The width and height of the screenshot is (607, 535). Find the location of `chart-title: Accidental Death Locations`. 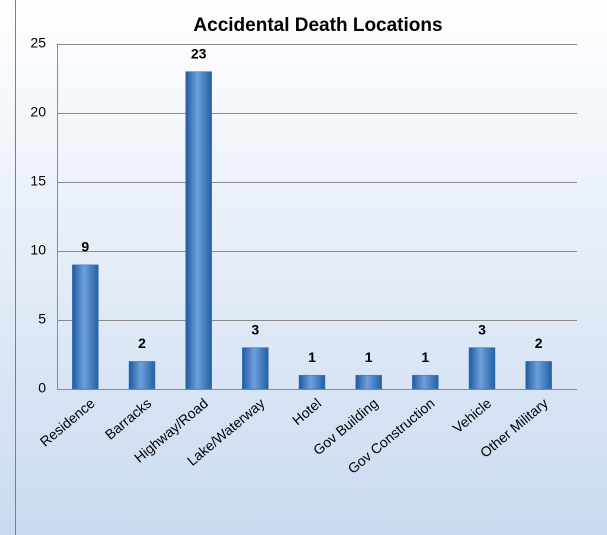

chart-title: Accidental Death Locations is located at coordinates (317, 25).